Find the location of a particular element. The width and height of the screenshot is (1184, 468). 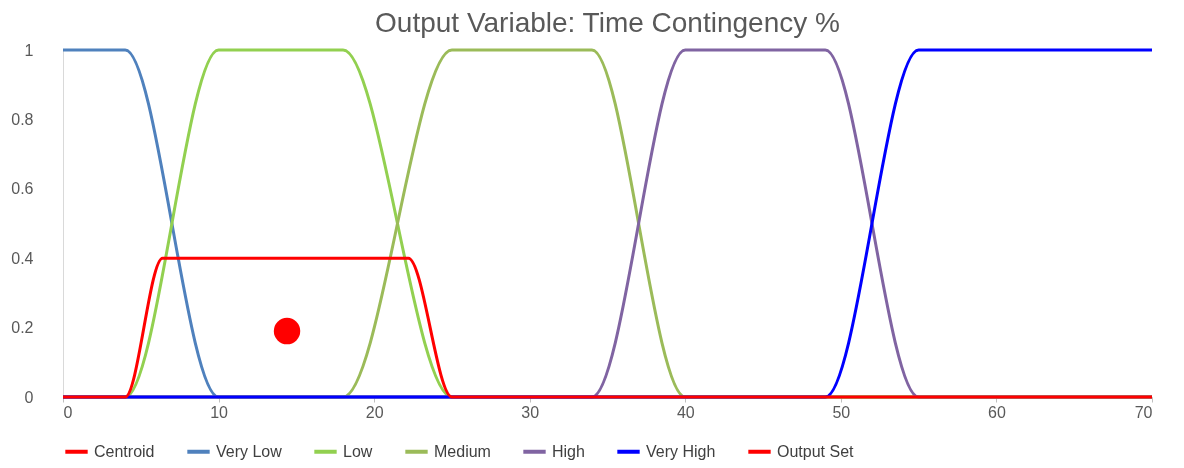

y-tick-label: 0.4 is located at coordinates (22, 258).